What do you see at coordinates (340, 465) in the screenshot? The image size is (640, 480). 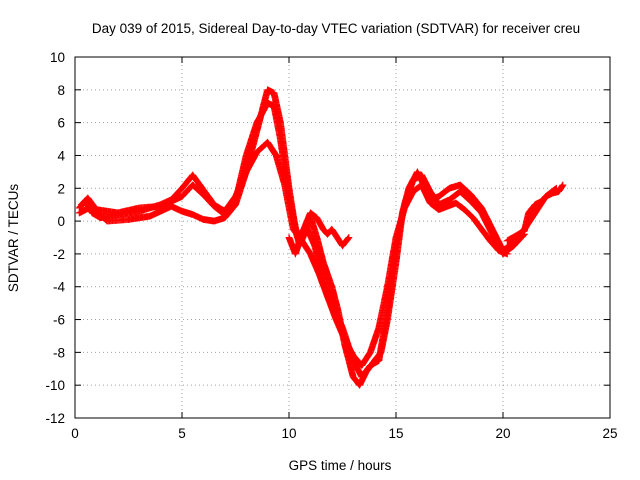 I see `x-axis-label: GPS time / hours` at bounding box center [340, 465].